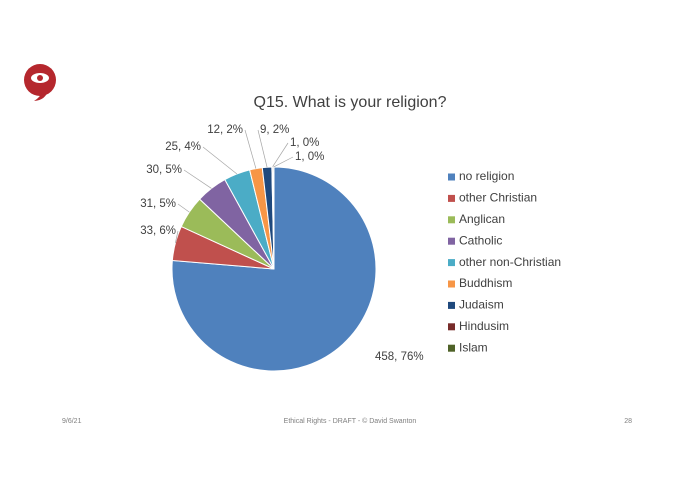  Describe the element at coordinates (274, 130) in the screenshot. I see `data-label: 9, 2%` at that location.